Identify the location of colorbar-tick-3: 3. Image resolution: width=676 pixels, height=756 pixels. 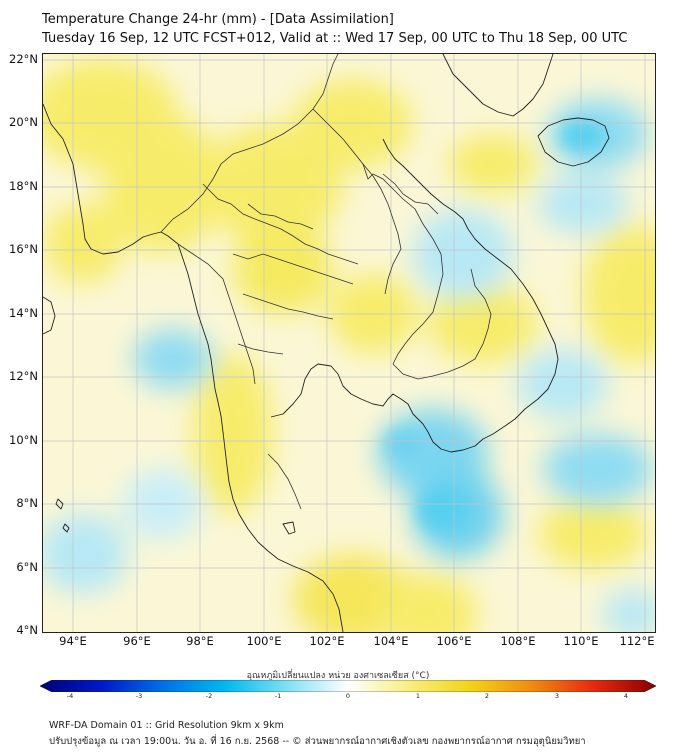
(557, 696).